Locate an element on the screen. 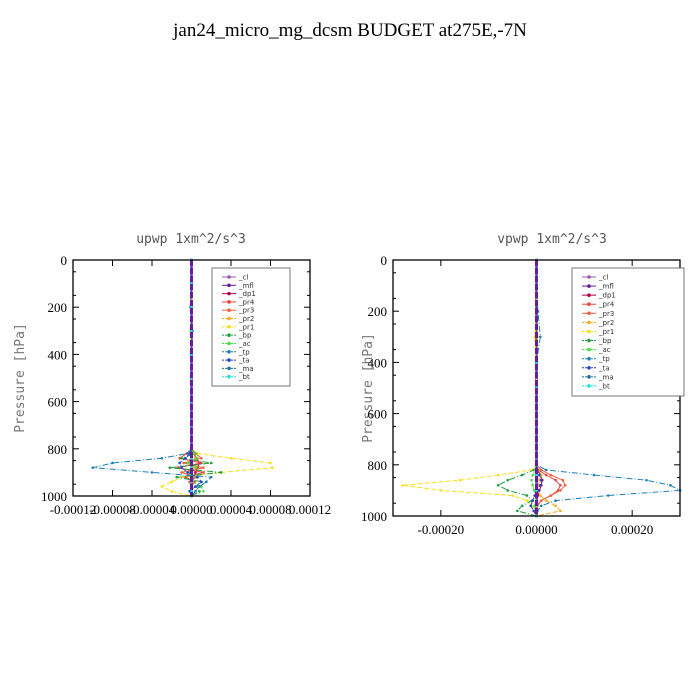  legend-label: _ac is located at coordinates (244, 344).